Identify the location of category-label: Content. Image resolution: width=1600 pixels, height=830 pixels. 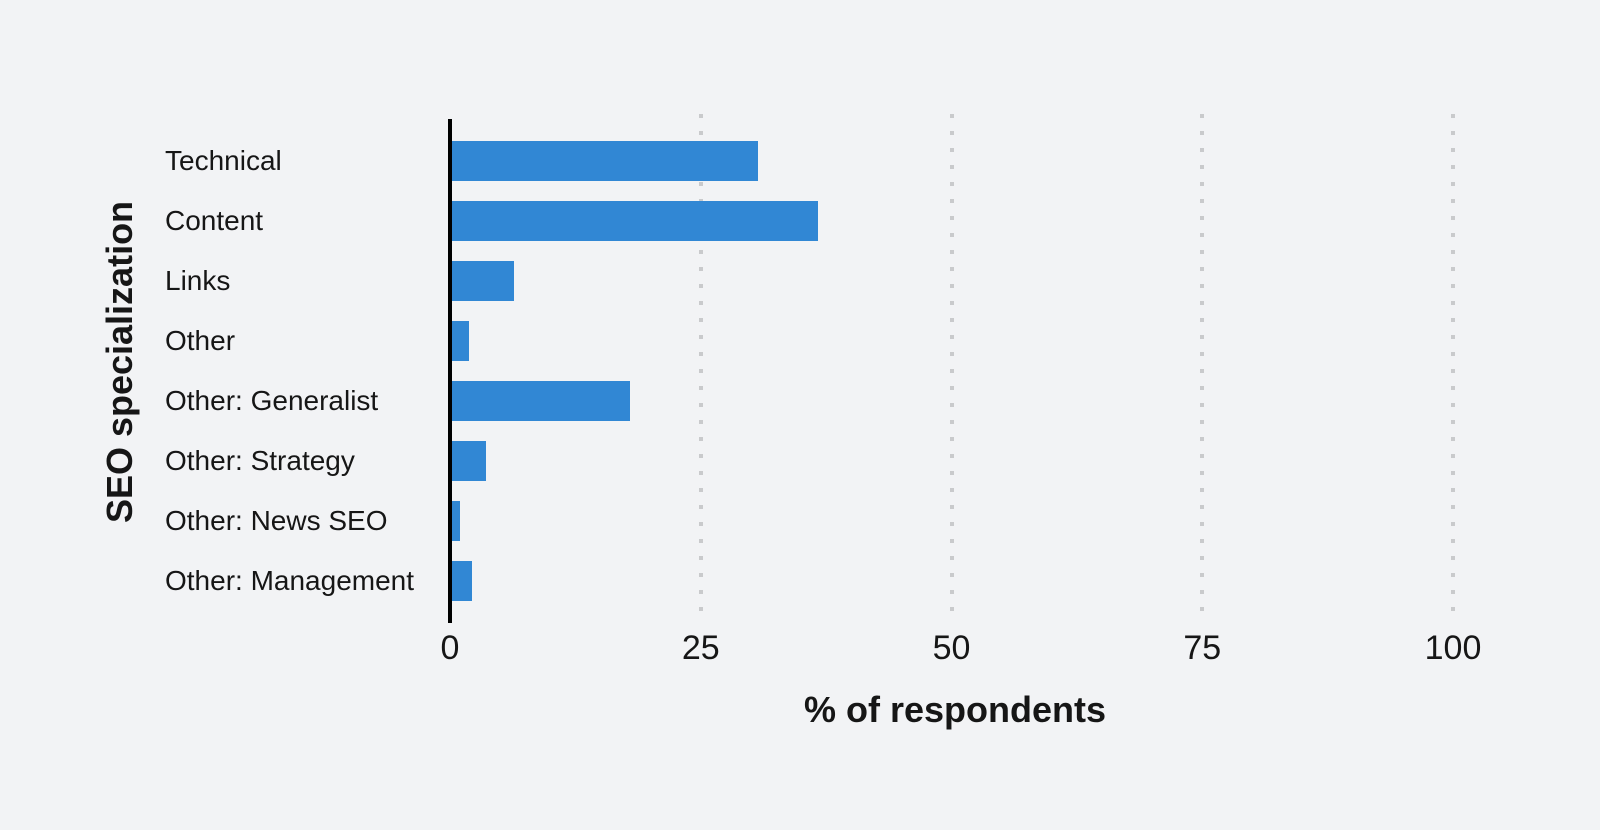
(214, 220).